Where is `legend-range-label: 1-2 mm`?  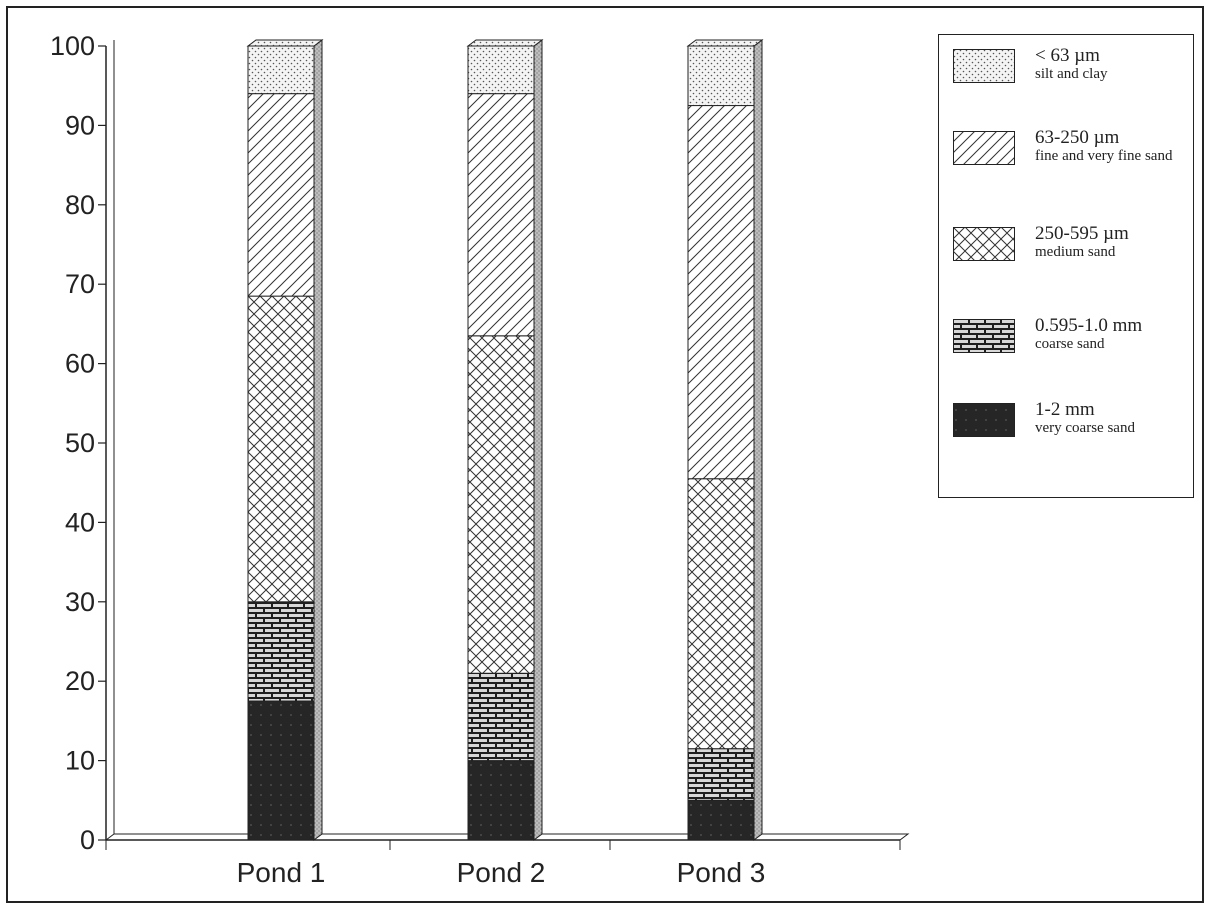
legend-range-label: 1-2 mm is located at coordinates (1065, 409).